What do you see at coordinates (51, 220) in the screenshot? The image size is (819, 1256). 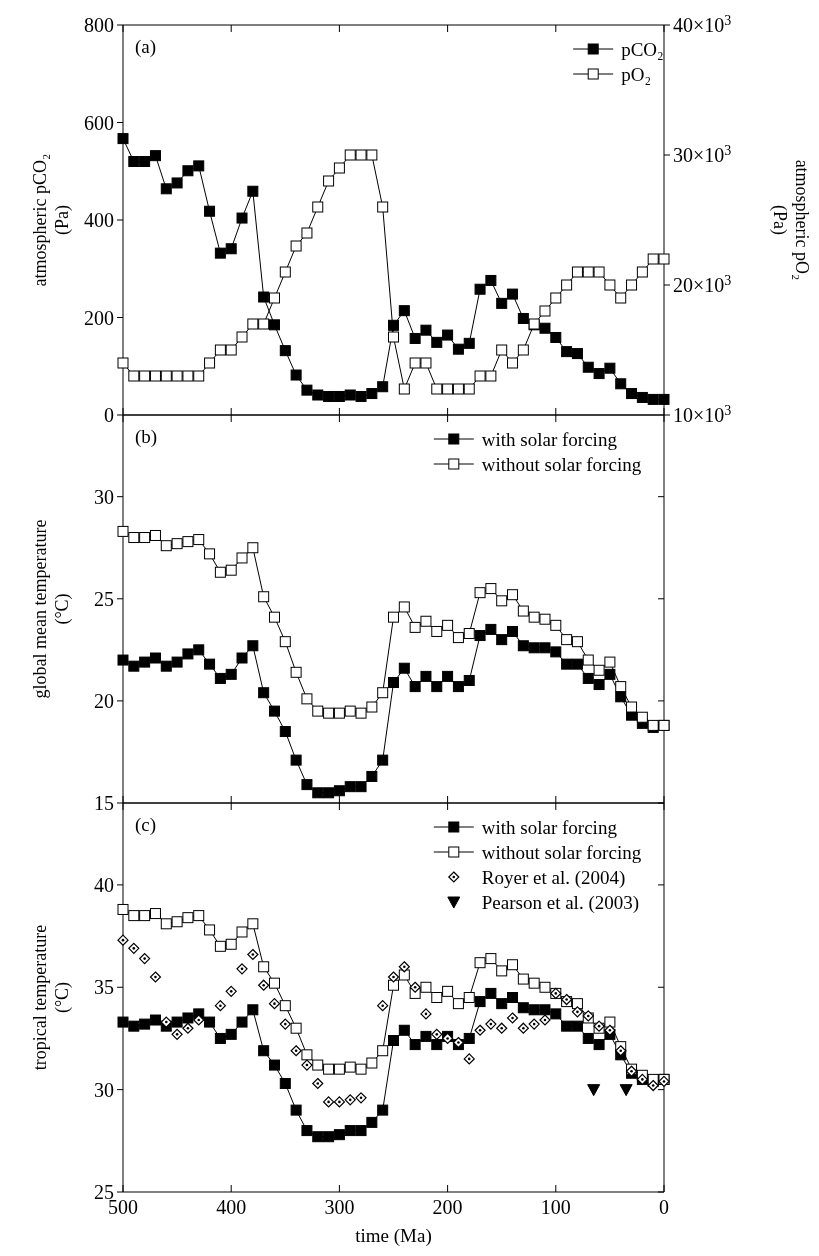 I see `y-axis-title: atmospheric pCO₂ (Pa)` at bounding box center [51, 220].